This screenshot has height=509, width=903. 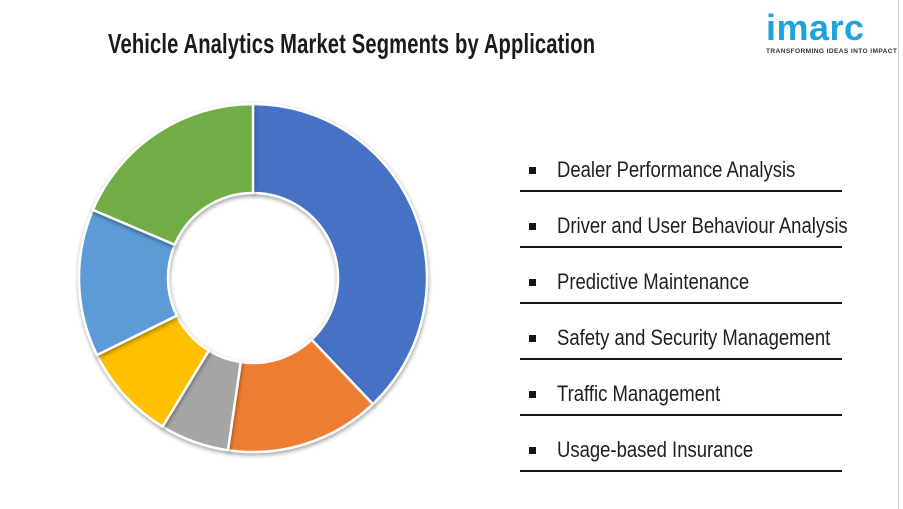 What do you see at coordinates (655, 449) in the screenshot?
I see `legend-item-label: Usage-based Insurance` at bounding box center [655, 449].